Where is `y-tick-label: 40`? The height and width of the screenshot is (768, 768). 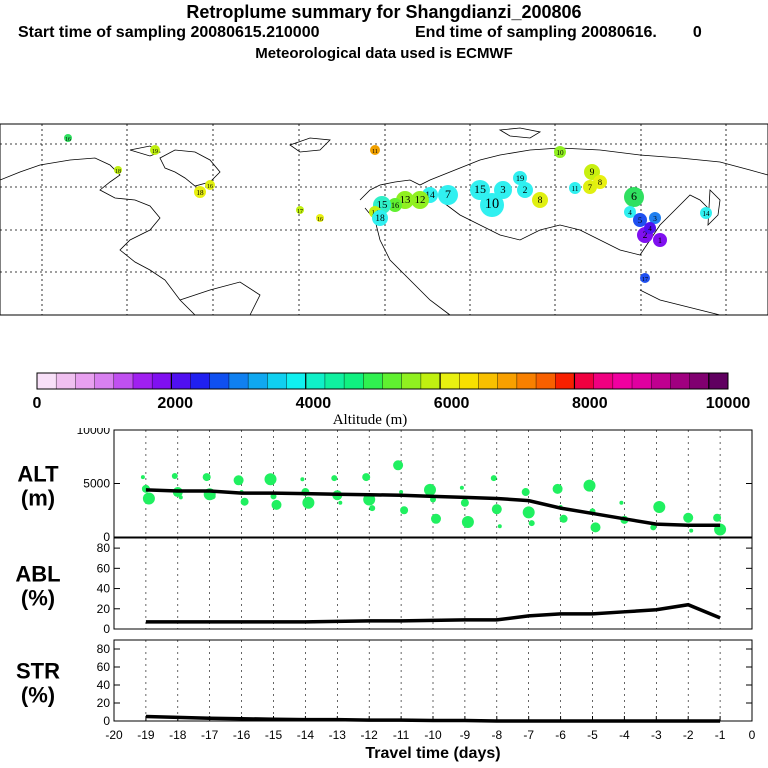
y-tick-label: 40 is located at coordinates (104, 589).